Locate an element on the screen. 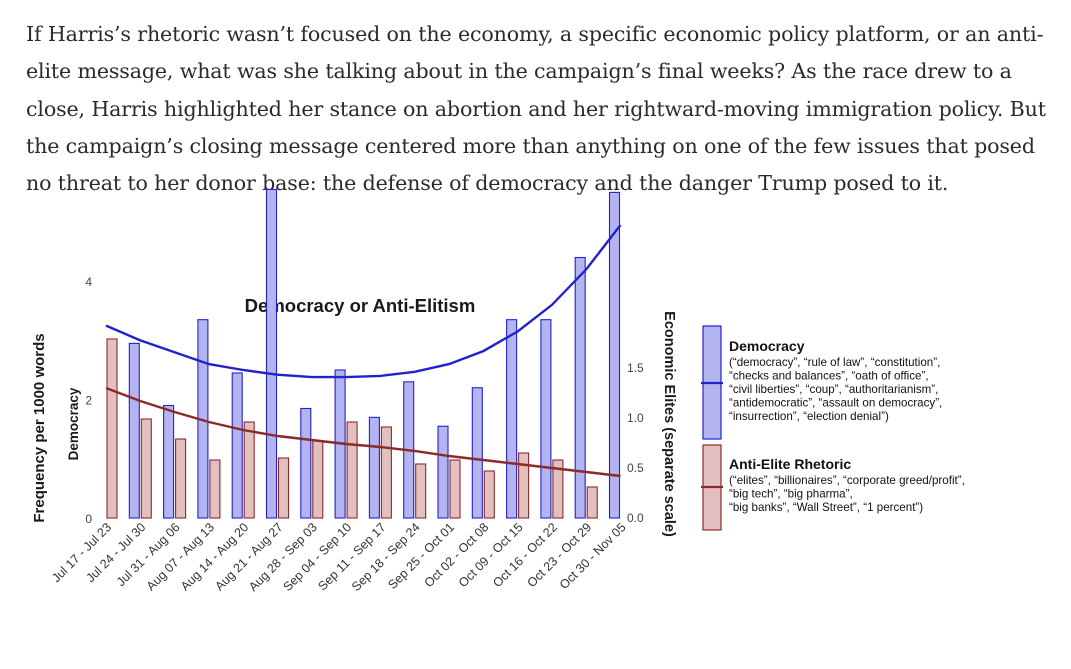 Image resolution: width=1071 pixels, height=669 pixels. y-tick-right: 1.0 is located at coordinates (635, 418).